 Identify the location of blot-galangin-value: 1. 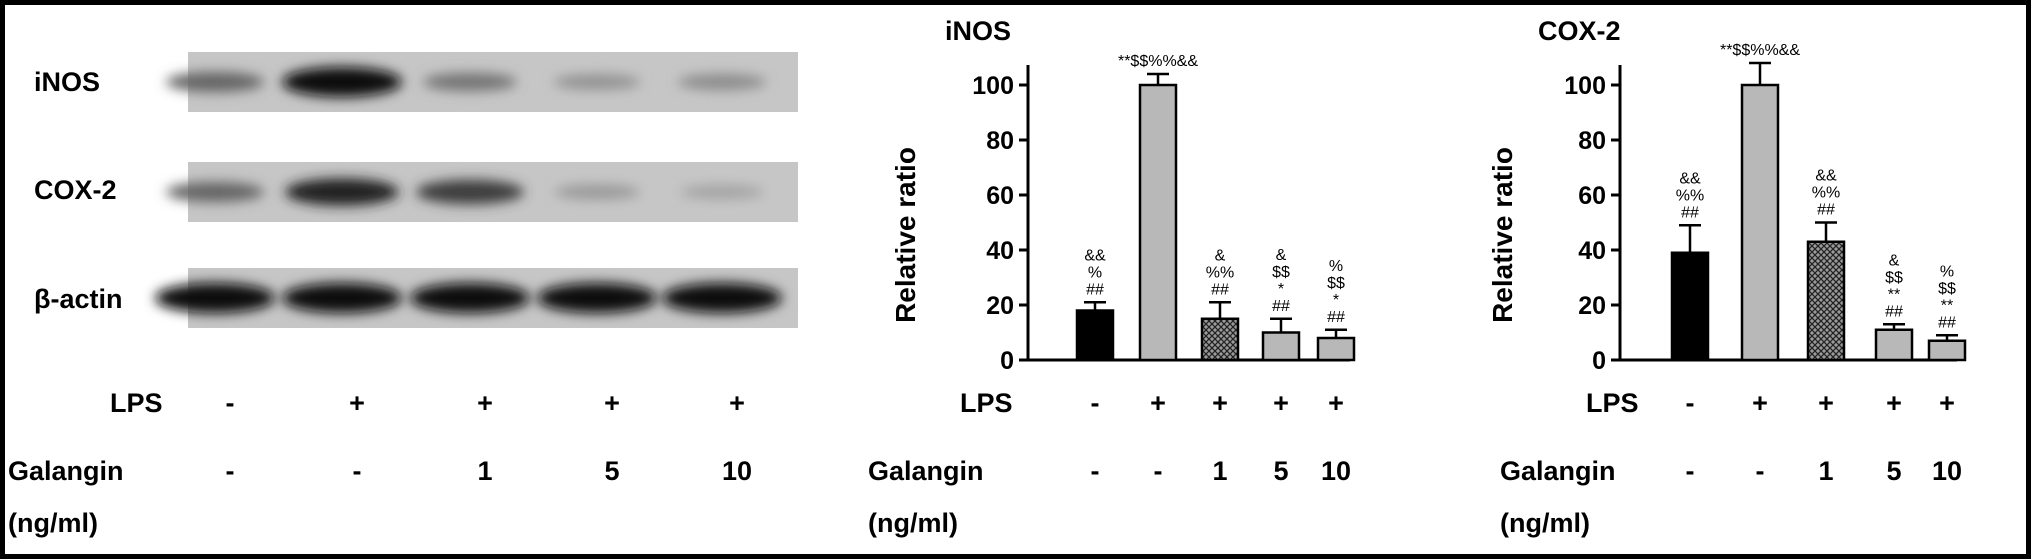
(484, 471).